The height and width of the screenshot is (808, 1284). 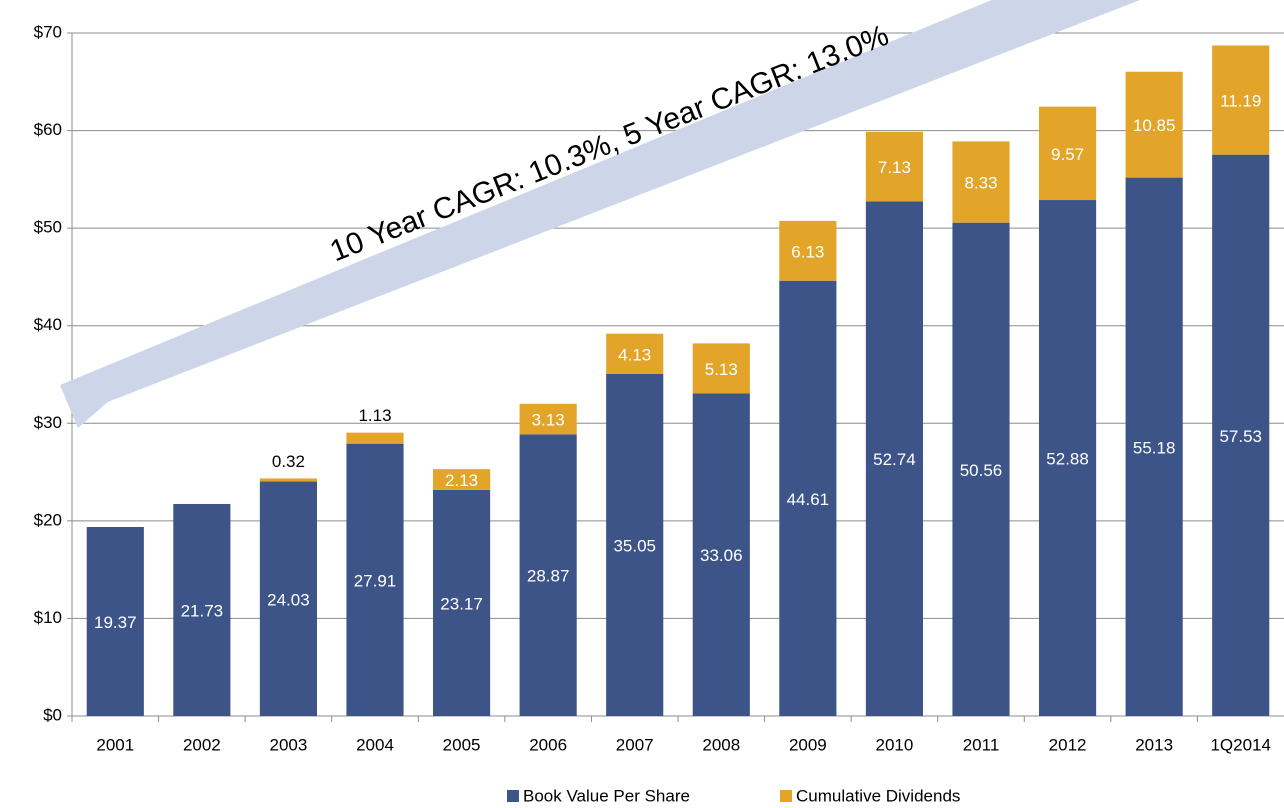 I want to click on data-label: 52.74, so click(x=894, y=459).